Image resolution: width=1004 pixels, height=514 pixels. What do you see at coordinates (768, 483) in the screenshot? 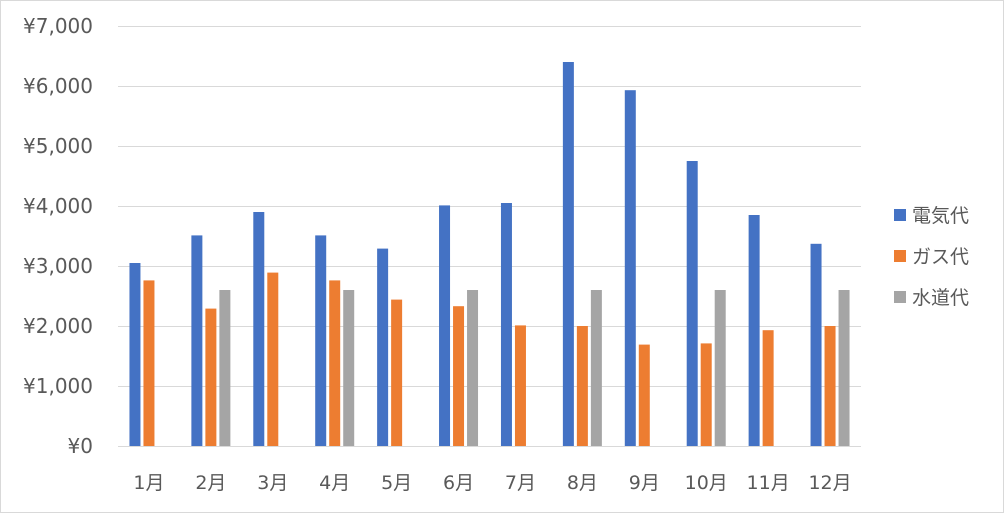
I see `x-tick-label: 11月` at bounding box center [768, 483].